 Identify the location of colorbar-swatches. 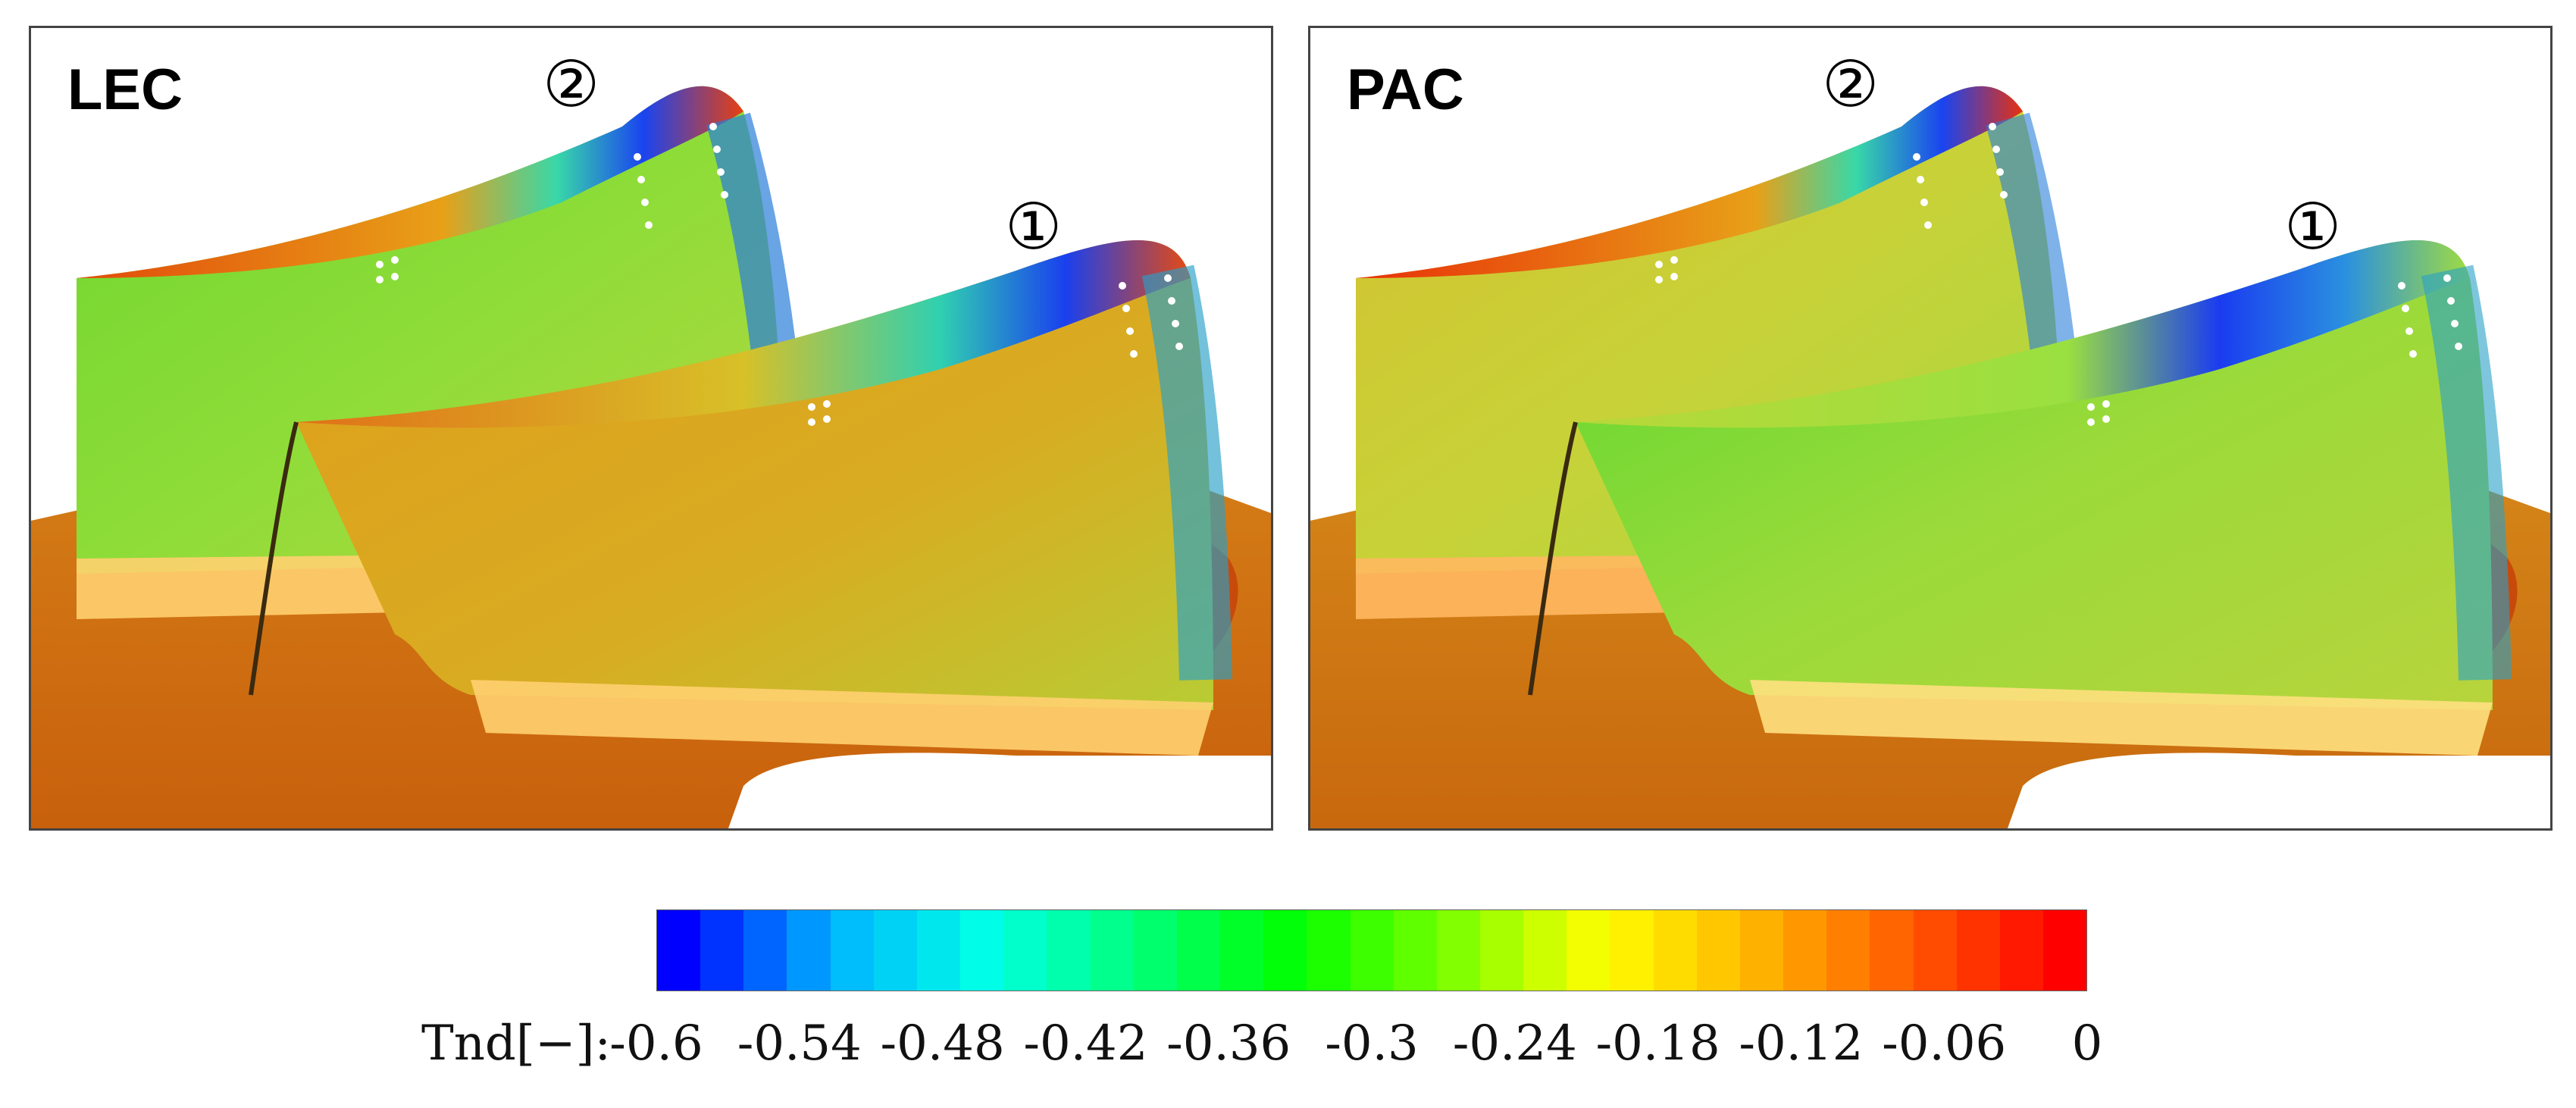
(1371, 950).